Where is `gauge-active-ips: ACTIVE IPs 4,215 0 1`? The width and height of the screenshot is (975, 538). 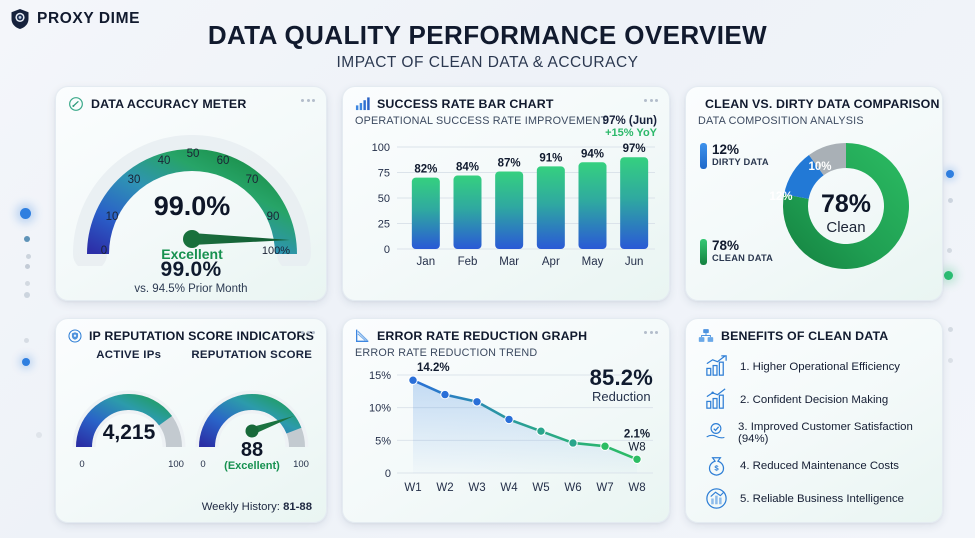 gauge-active-ips: ACTIVE IPs 4,215 0 1 is located at coordinates (129, 413).